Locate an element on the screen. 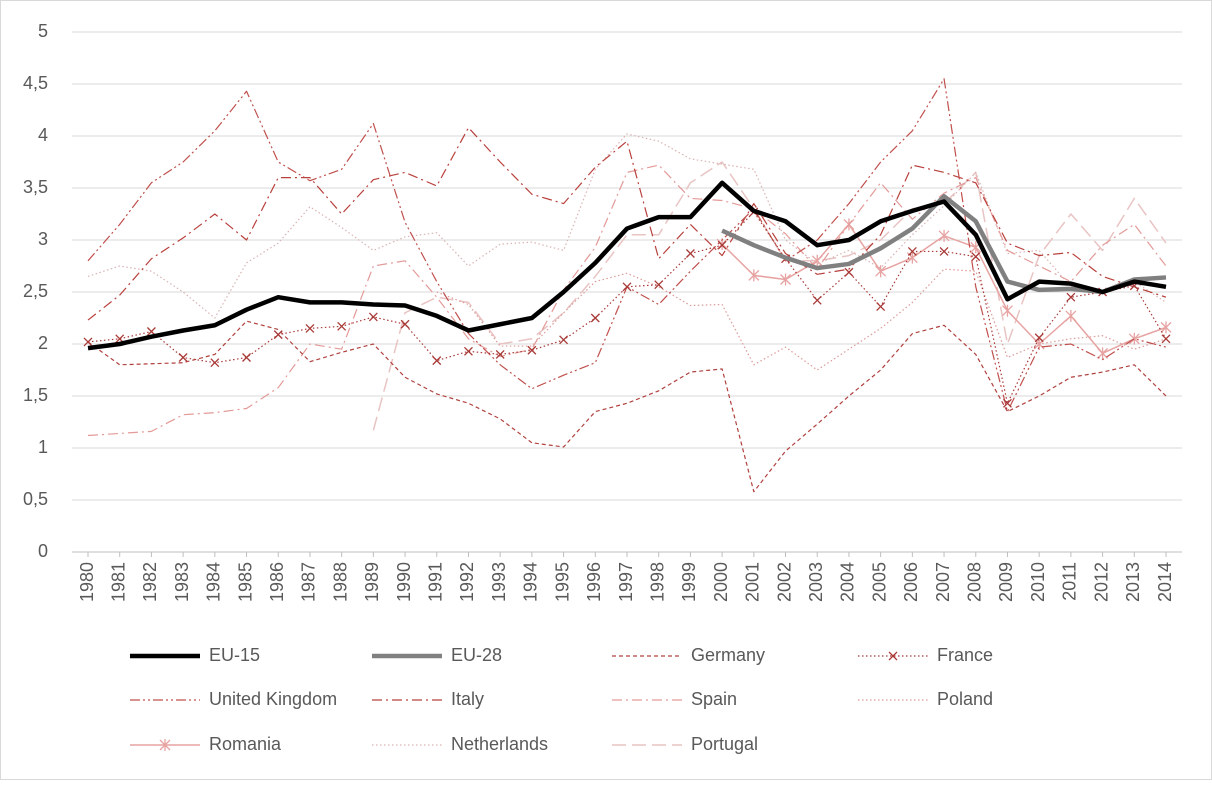 The height and width of the screenshot is (785, 1212). x-tick-label: 2000 is located at coordinates (721, 582).